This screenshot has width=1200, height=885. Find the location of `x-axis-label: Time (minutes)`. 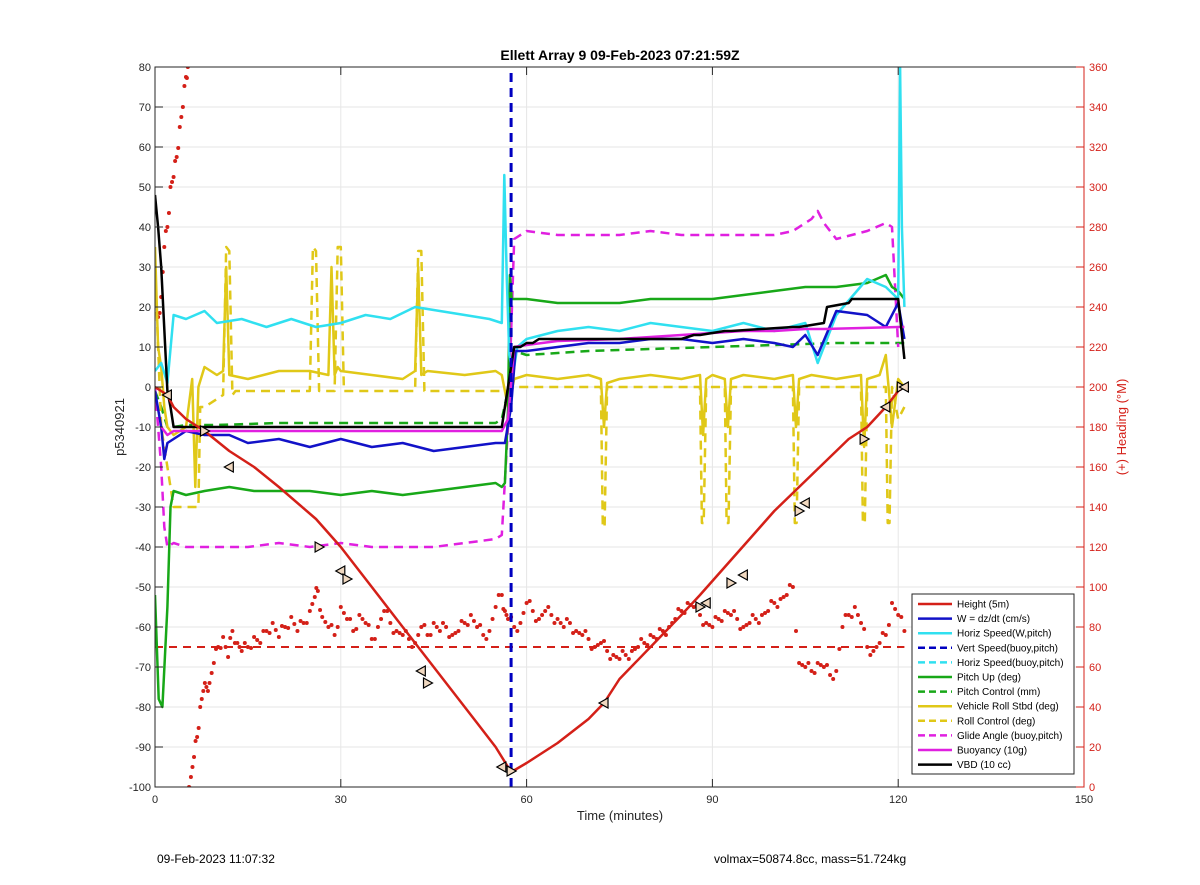

x-axis-label: Time (minutes) is located at coordinates (620, 815).